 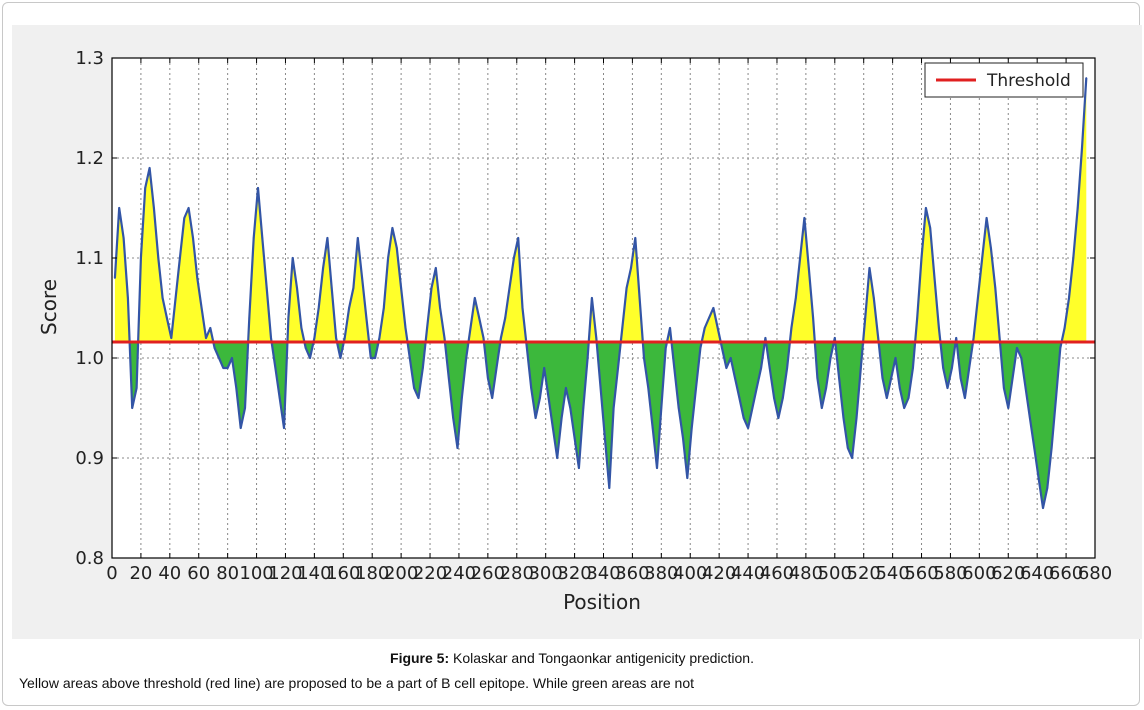 I want to click on x-tick-label: 540, so click(x=892, y=573).